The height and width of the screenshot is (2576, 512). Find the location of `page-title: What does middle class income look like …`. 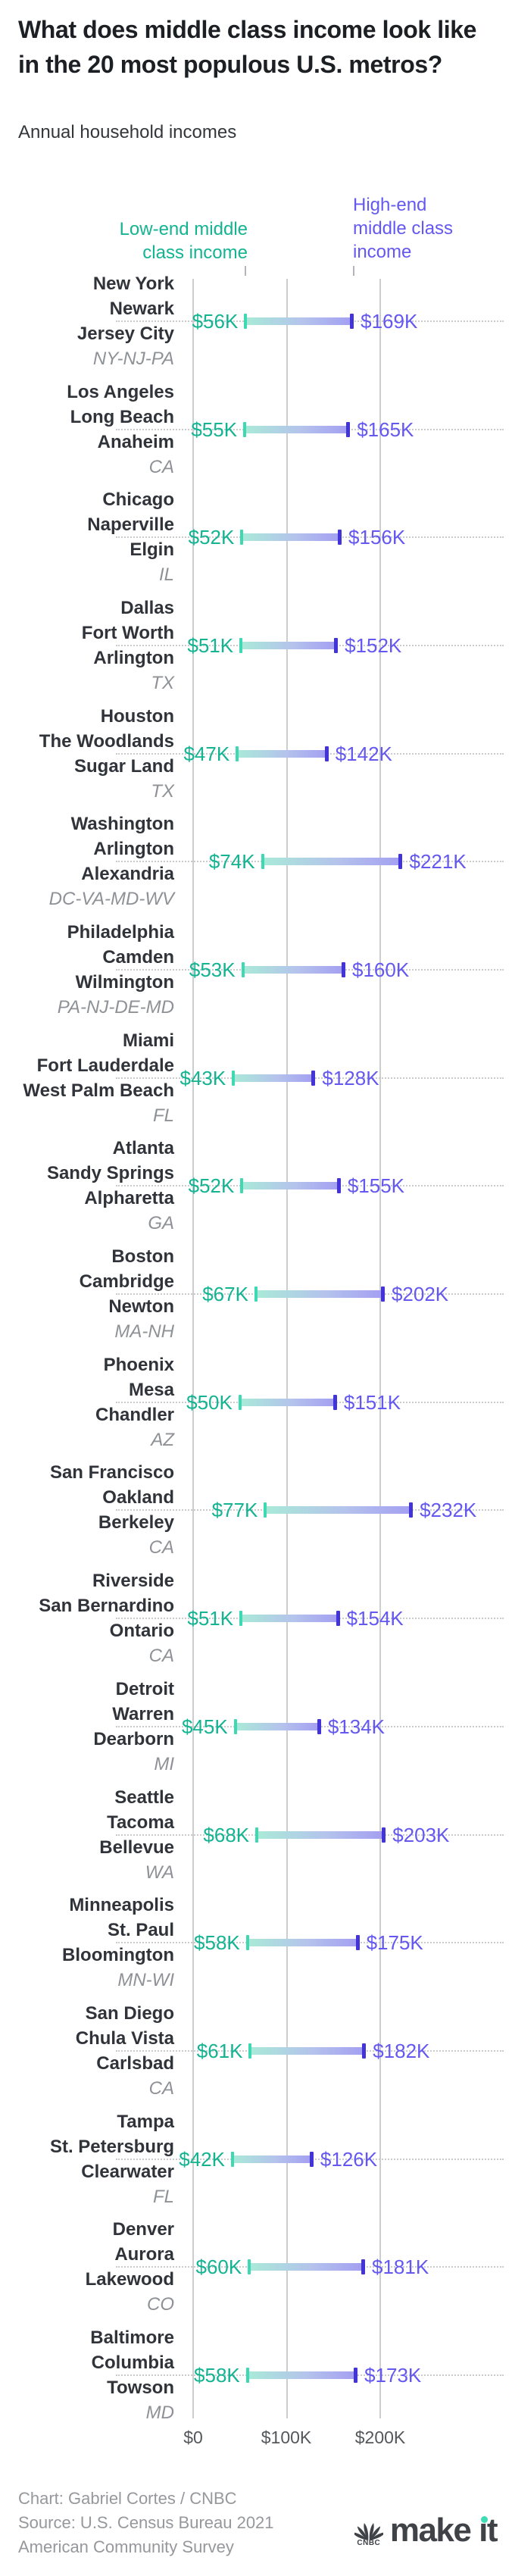

page-title: What does middle class income look like … is located at coordinates (247, 47).